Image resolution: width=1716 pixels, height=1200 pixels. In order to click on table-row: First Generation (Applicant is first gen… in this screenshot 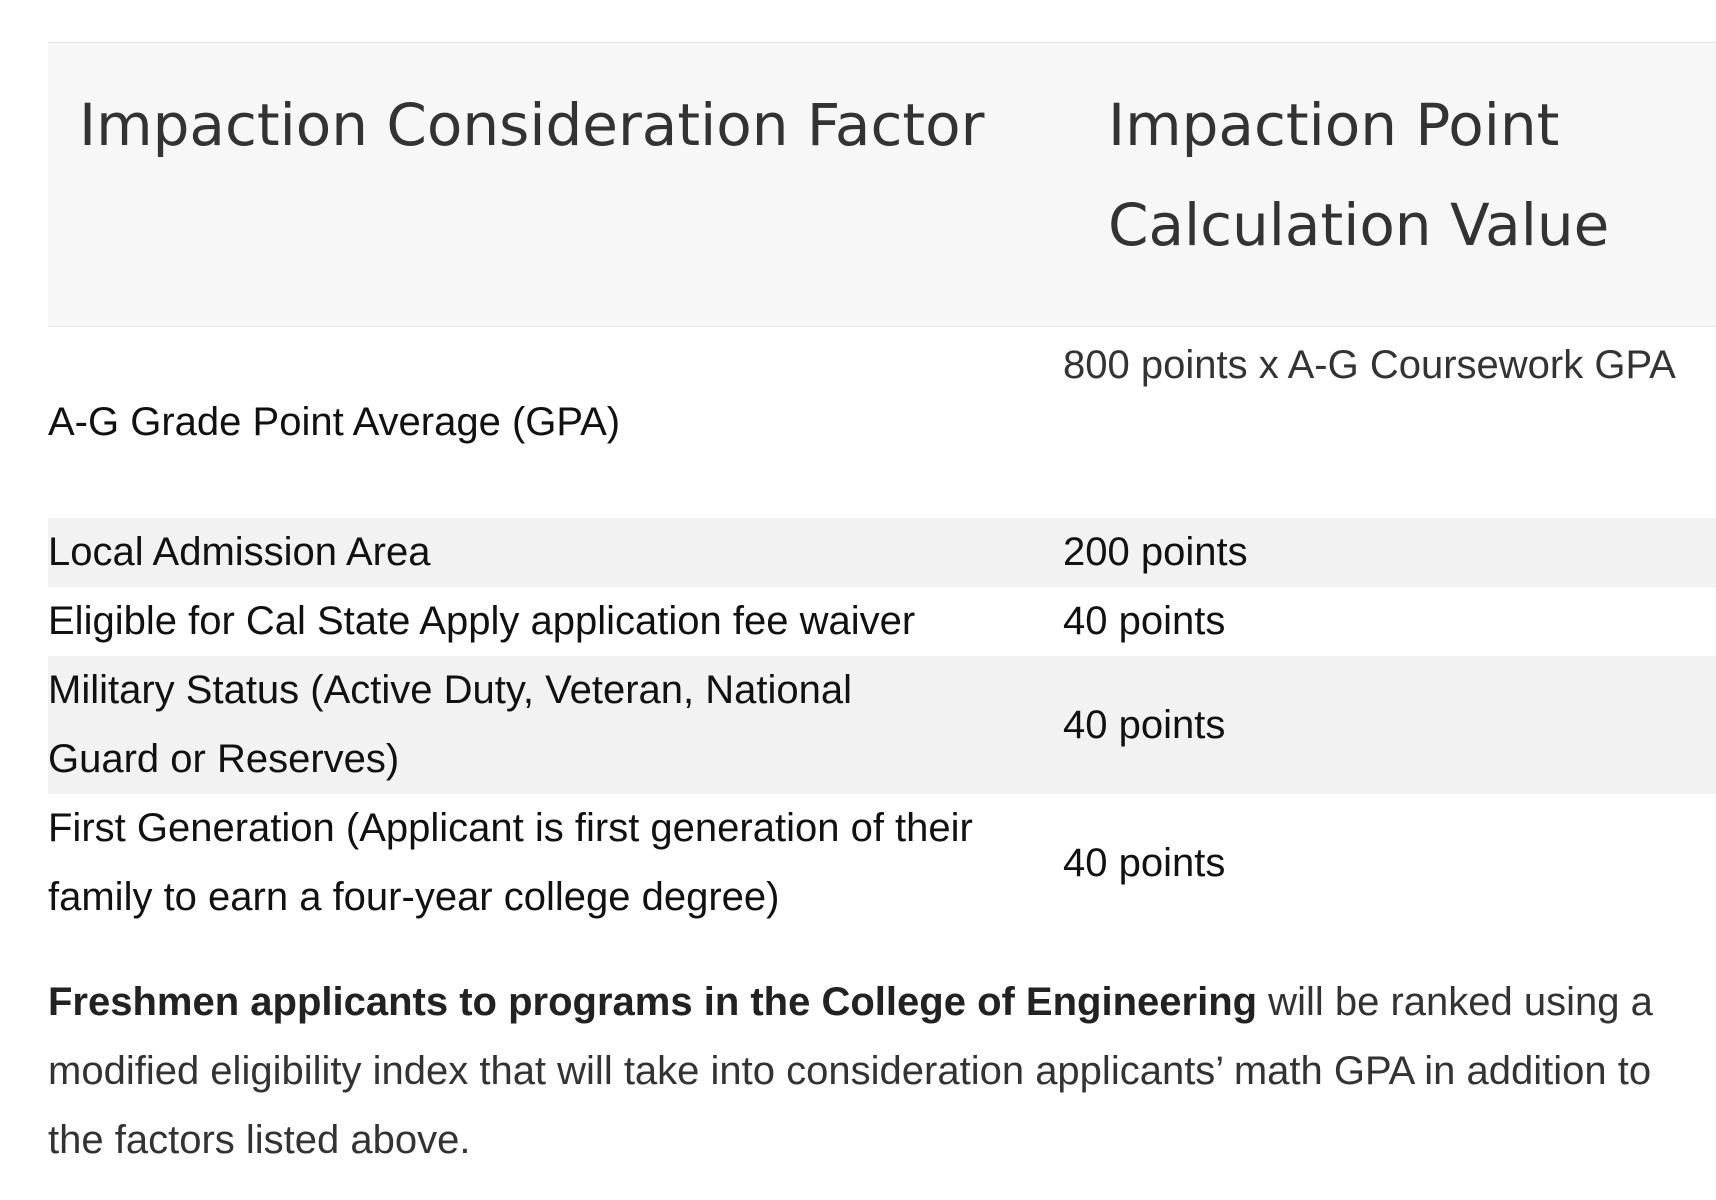, I will do `click(882, 863)`.